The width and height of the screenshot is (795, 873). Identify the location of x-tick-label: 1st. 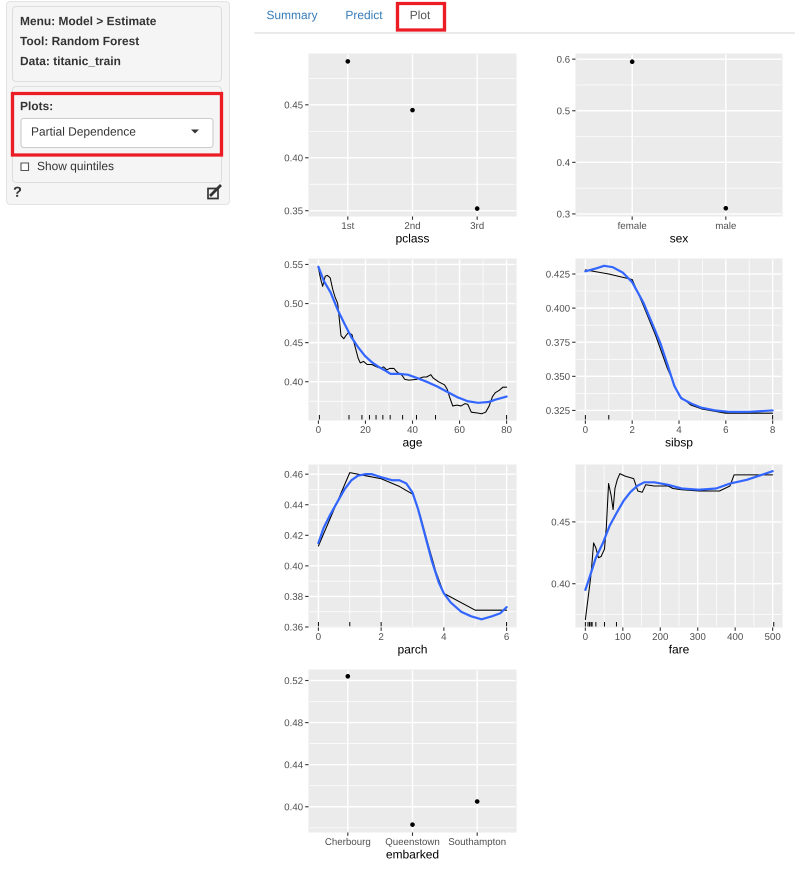
(348, 226).